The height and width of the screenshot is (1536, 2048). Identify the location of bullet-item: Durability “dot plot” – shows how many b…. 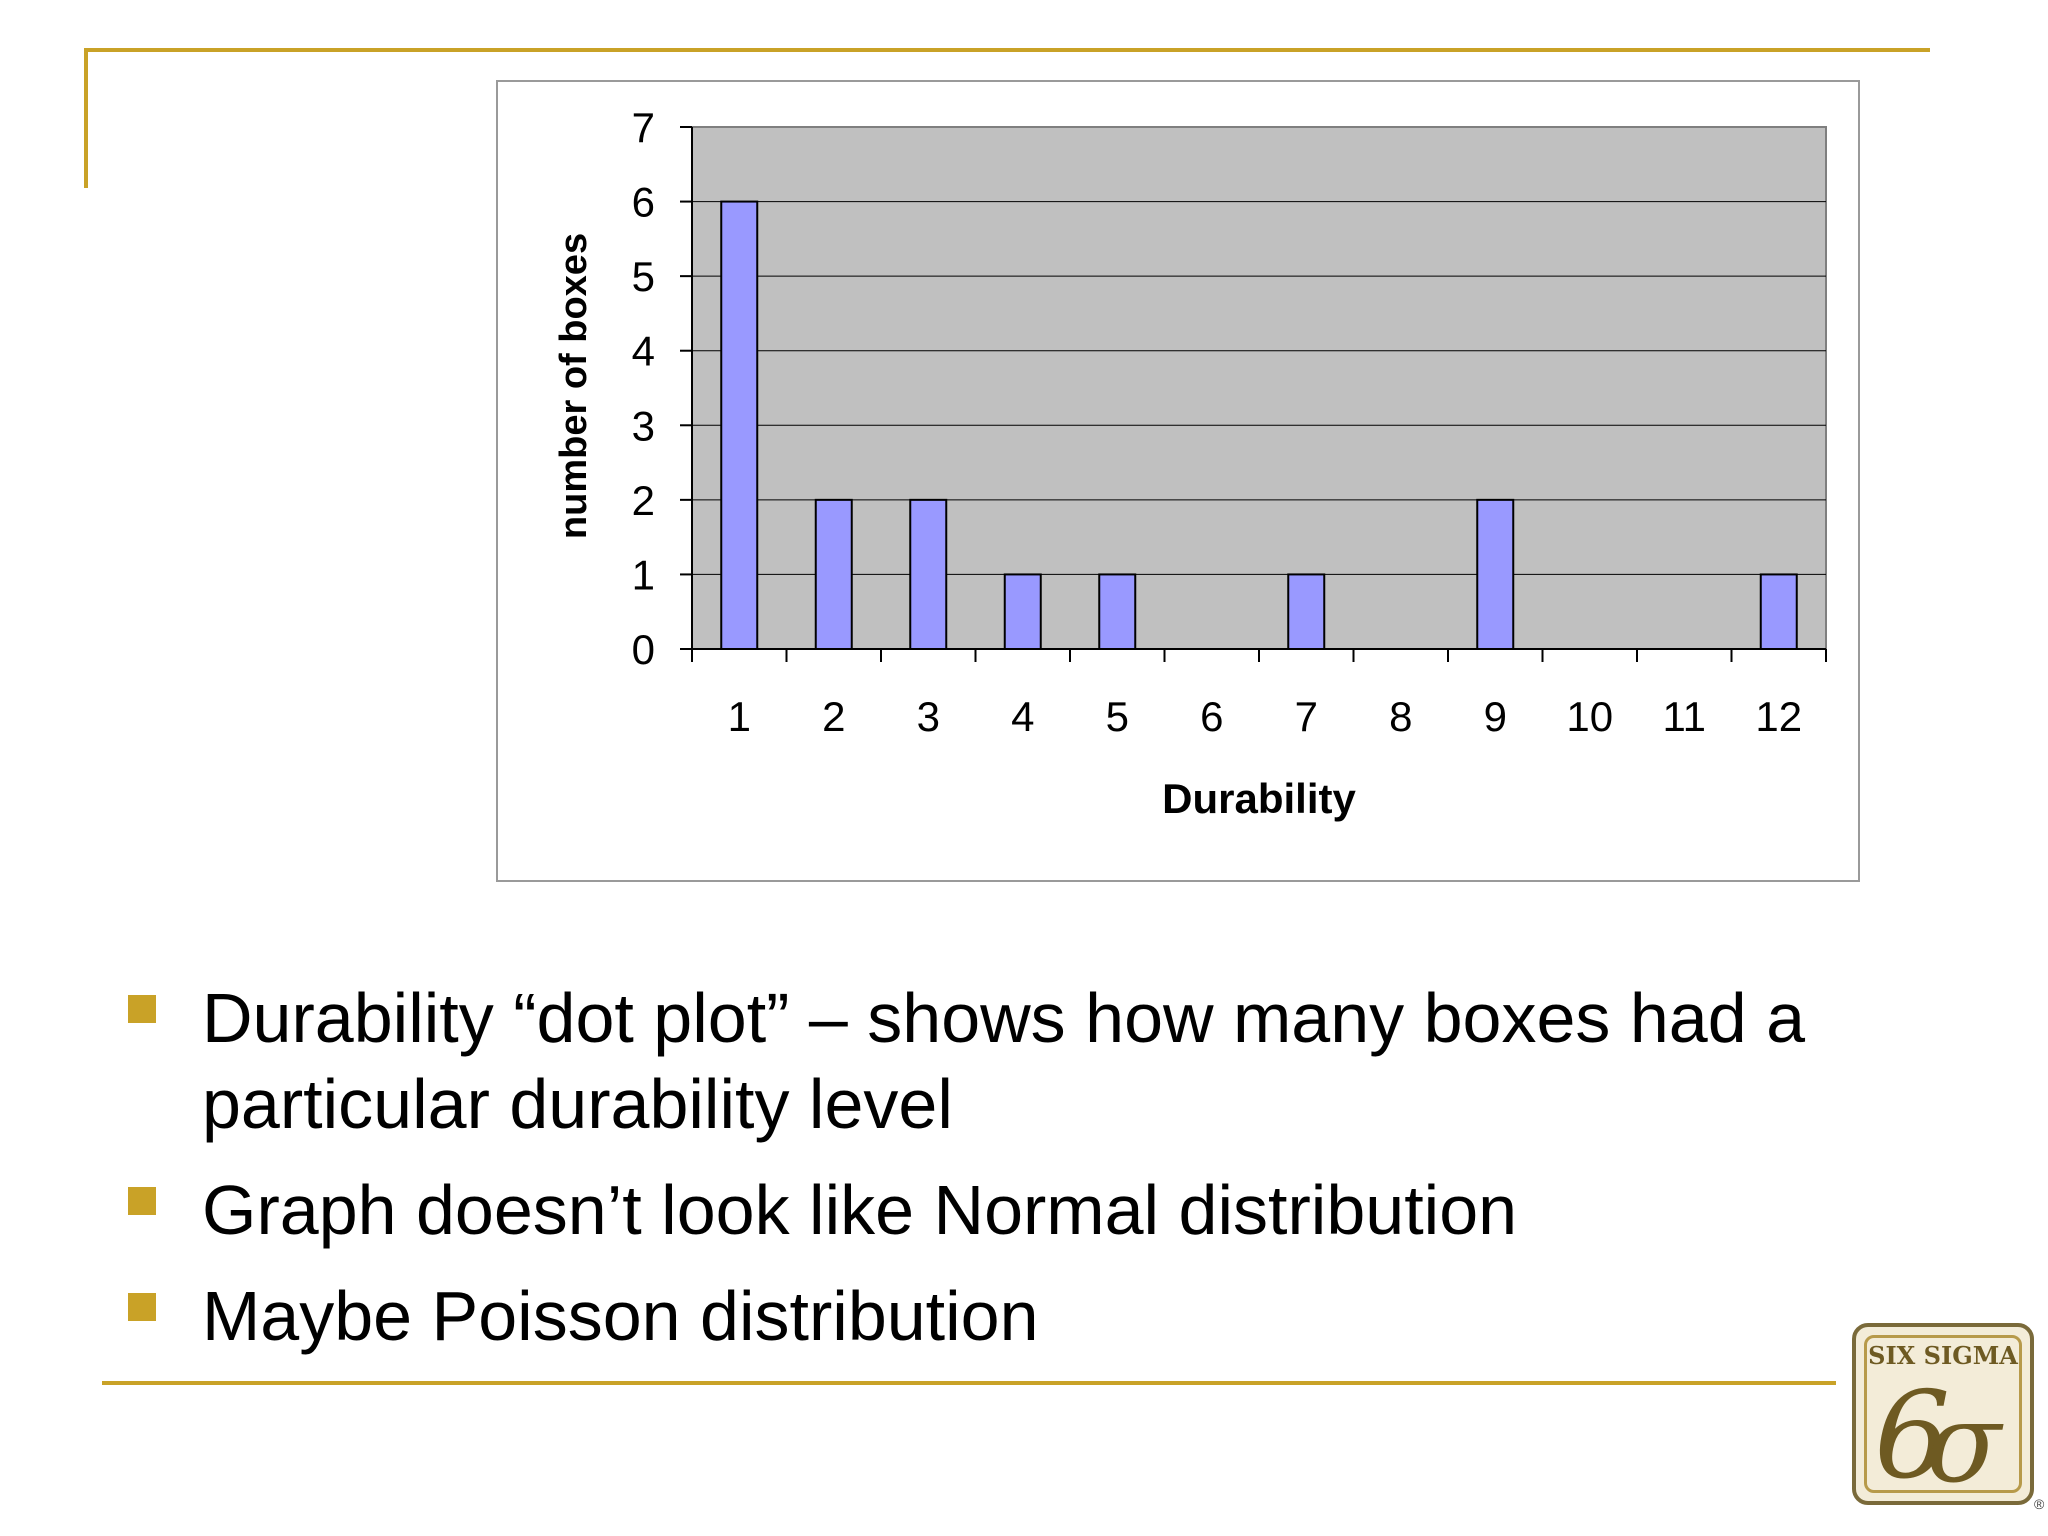
(1020, 1061).